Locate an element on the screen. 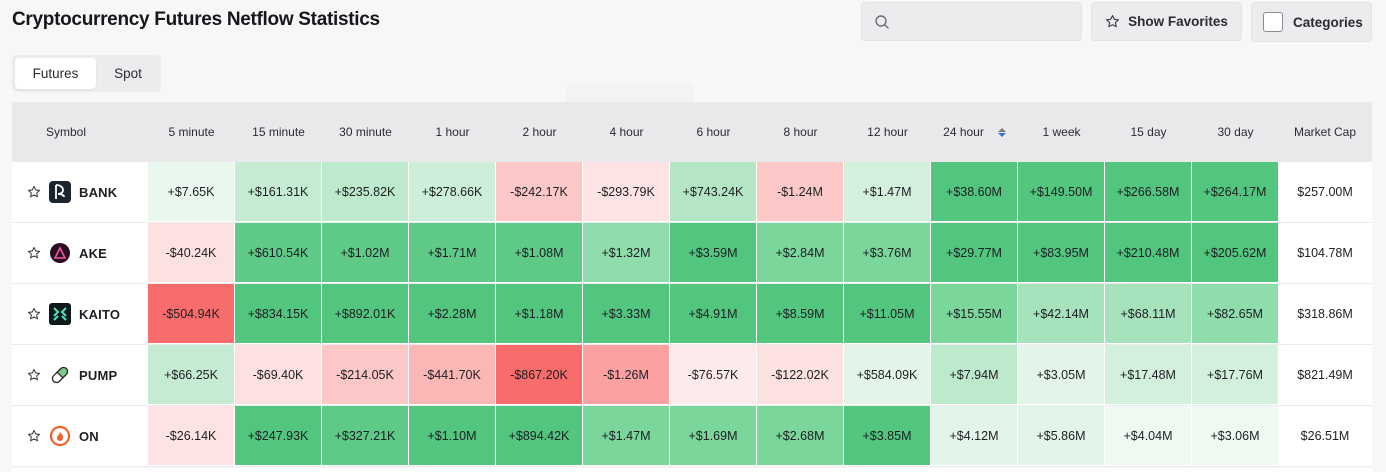 The height and width of the screenshot is (472, 1386). sort-desc-icon is located at coordinates (1001, 132).